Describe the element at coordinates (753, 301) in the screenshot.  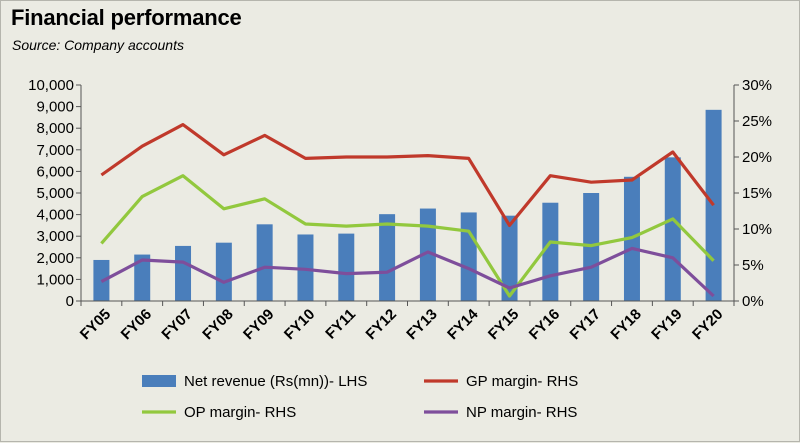
I see `right-tick-label: 0%` at that location.